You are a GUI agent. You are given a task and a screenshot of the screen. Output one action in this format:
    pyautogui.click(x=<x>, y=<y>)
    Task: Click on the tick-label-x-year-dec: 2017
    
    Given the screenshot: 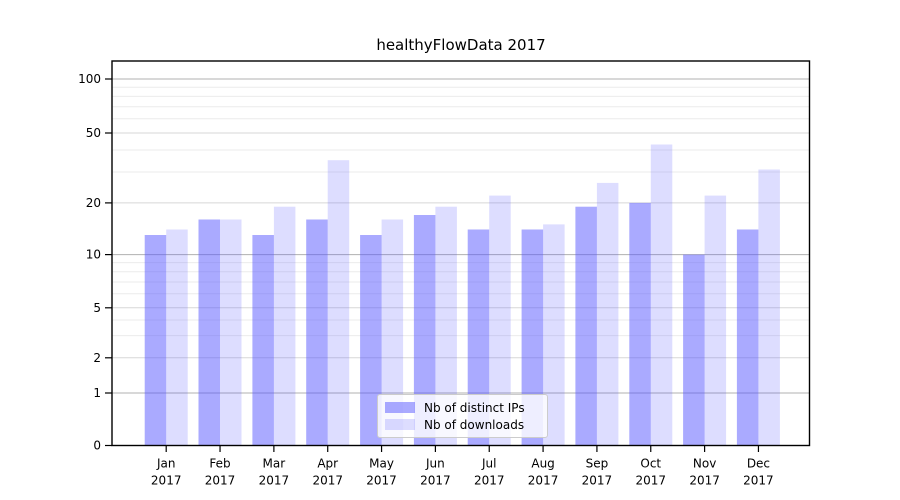 What is the action you would take?
    pyautogui.click(x=758, y=481)
    